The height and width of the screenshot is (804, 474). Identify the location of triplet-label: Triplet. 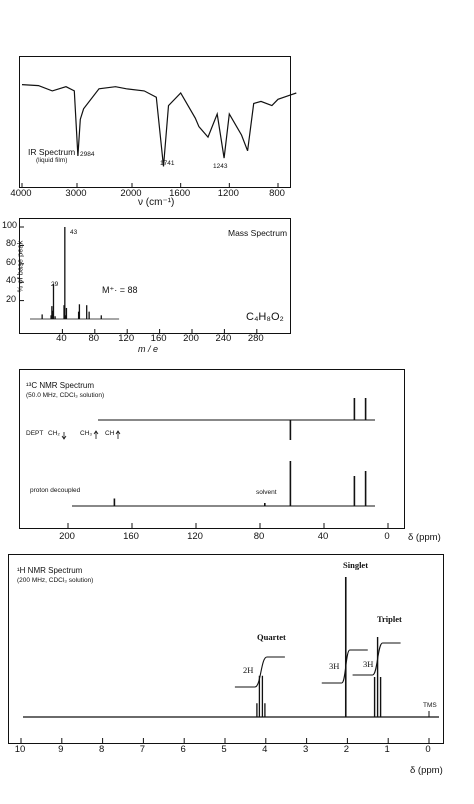
(389, 619).